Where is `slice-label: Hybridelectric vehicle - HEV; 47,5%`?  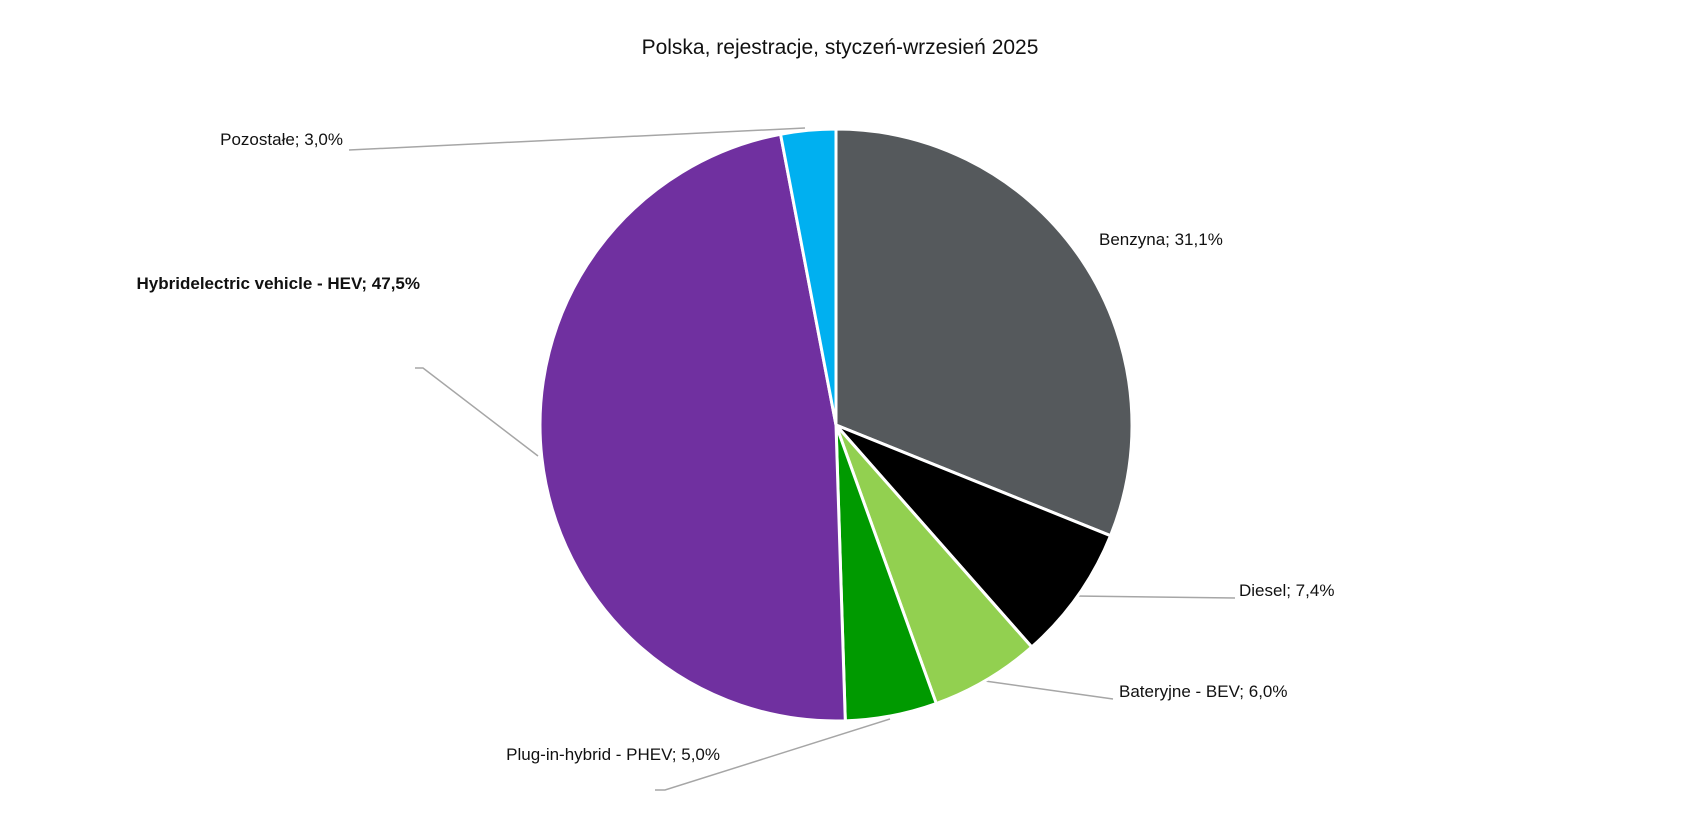
slice-label: Hybridelectric vehicle - HEV; 47,5% is located at coordinates (278, 283).